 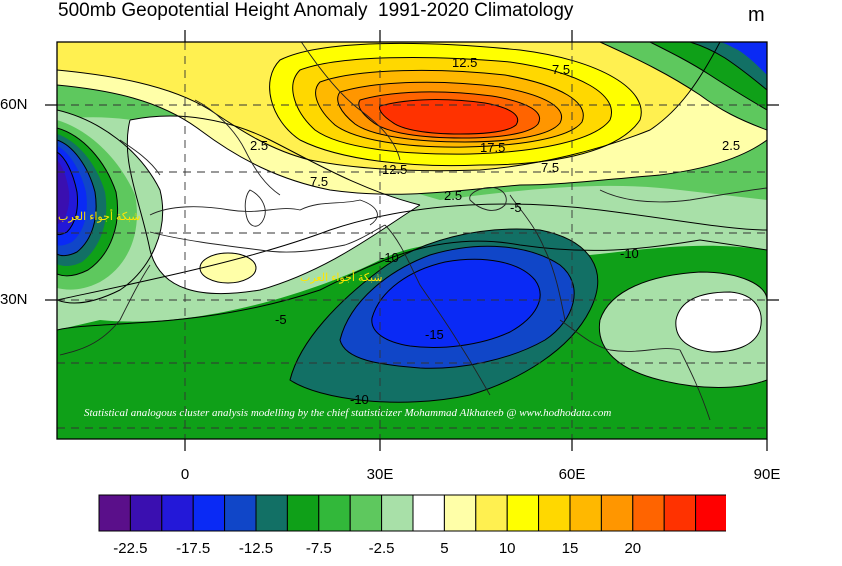 What do you see at coordinates (256, 548) in the screenshot?
I see `colorbar-tick-label: -12.5` at bounding box center [256, 548].